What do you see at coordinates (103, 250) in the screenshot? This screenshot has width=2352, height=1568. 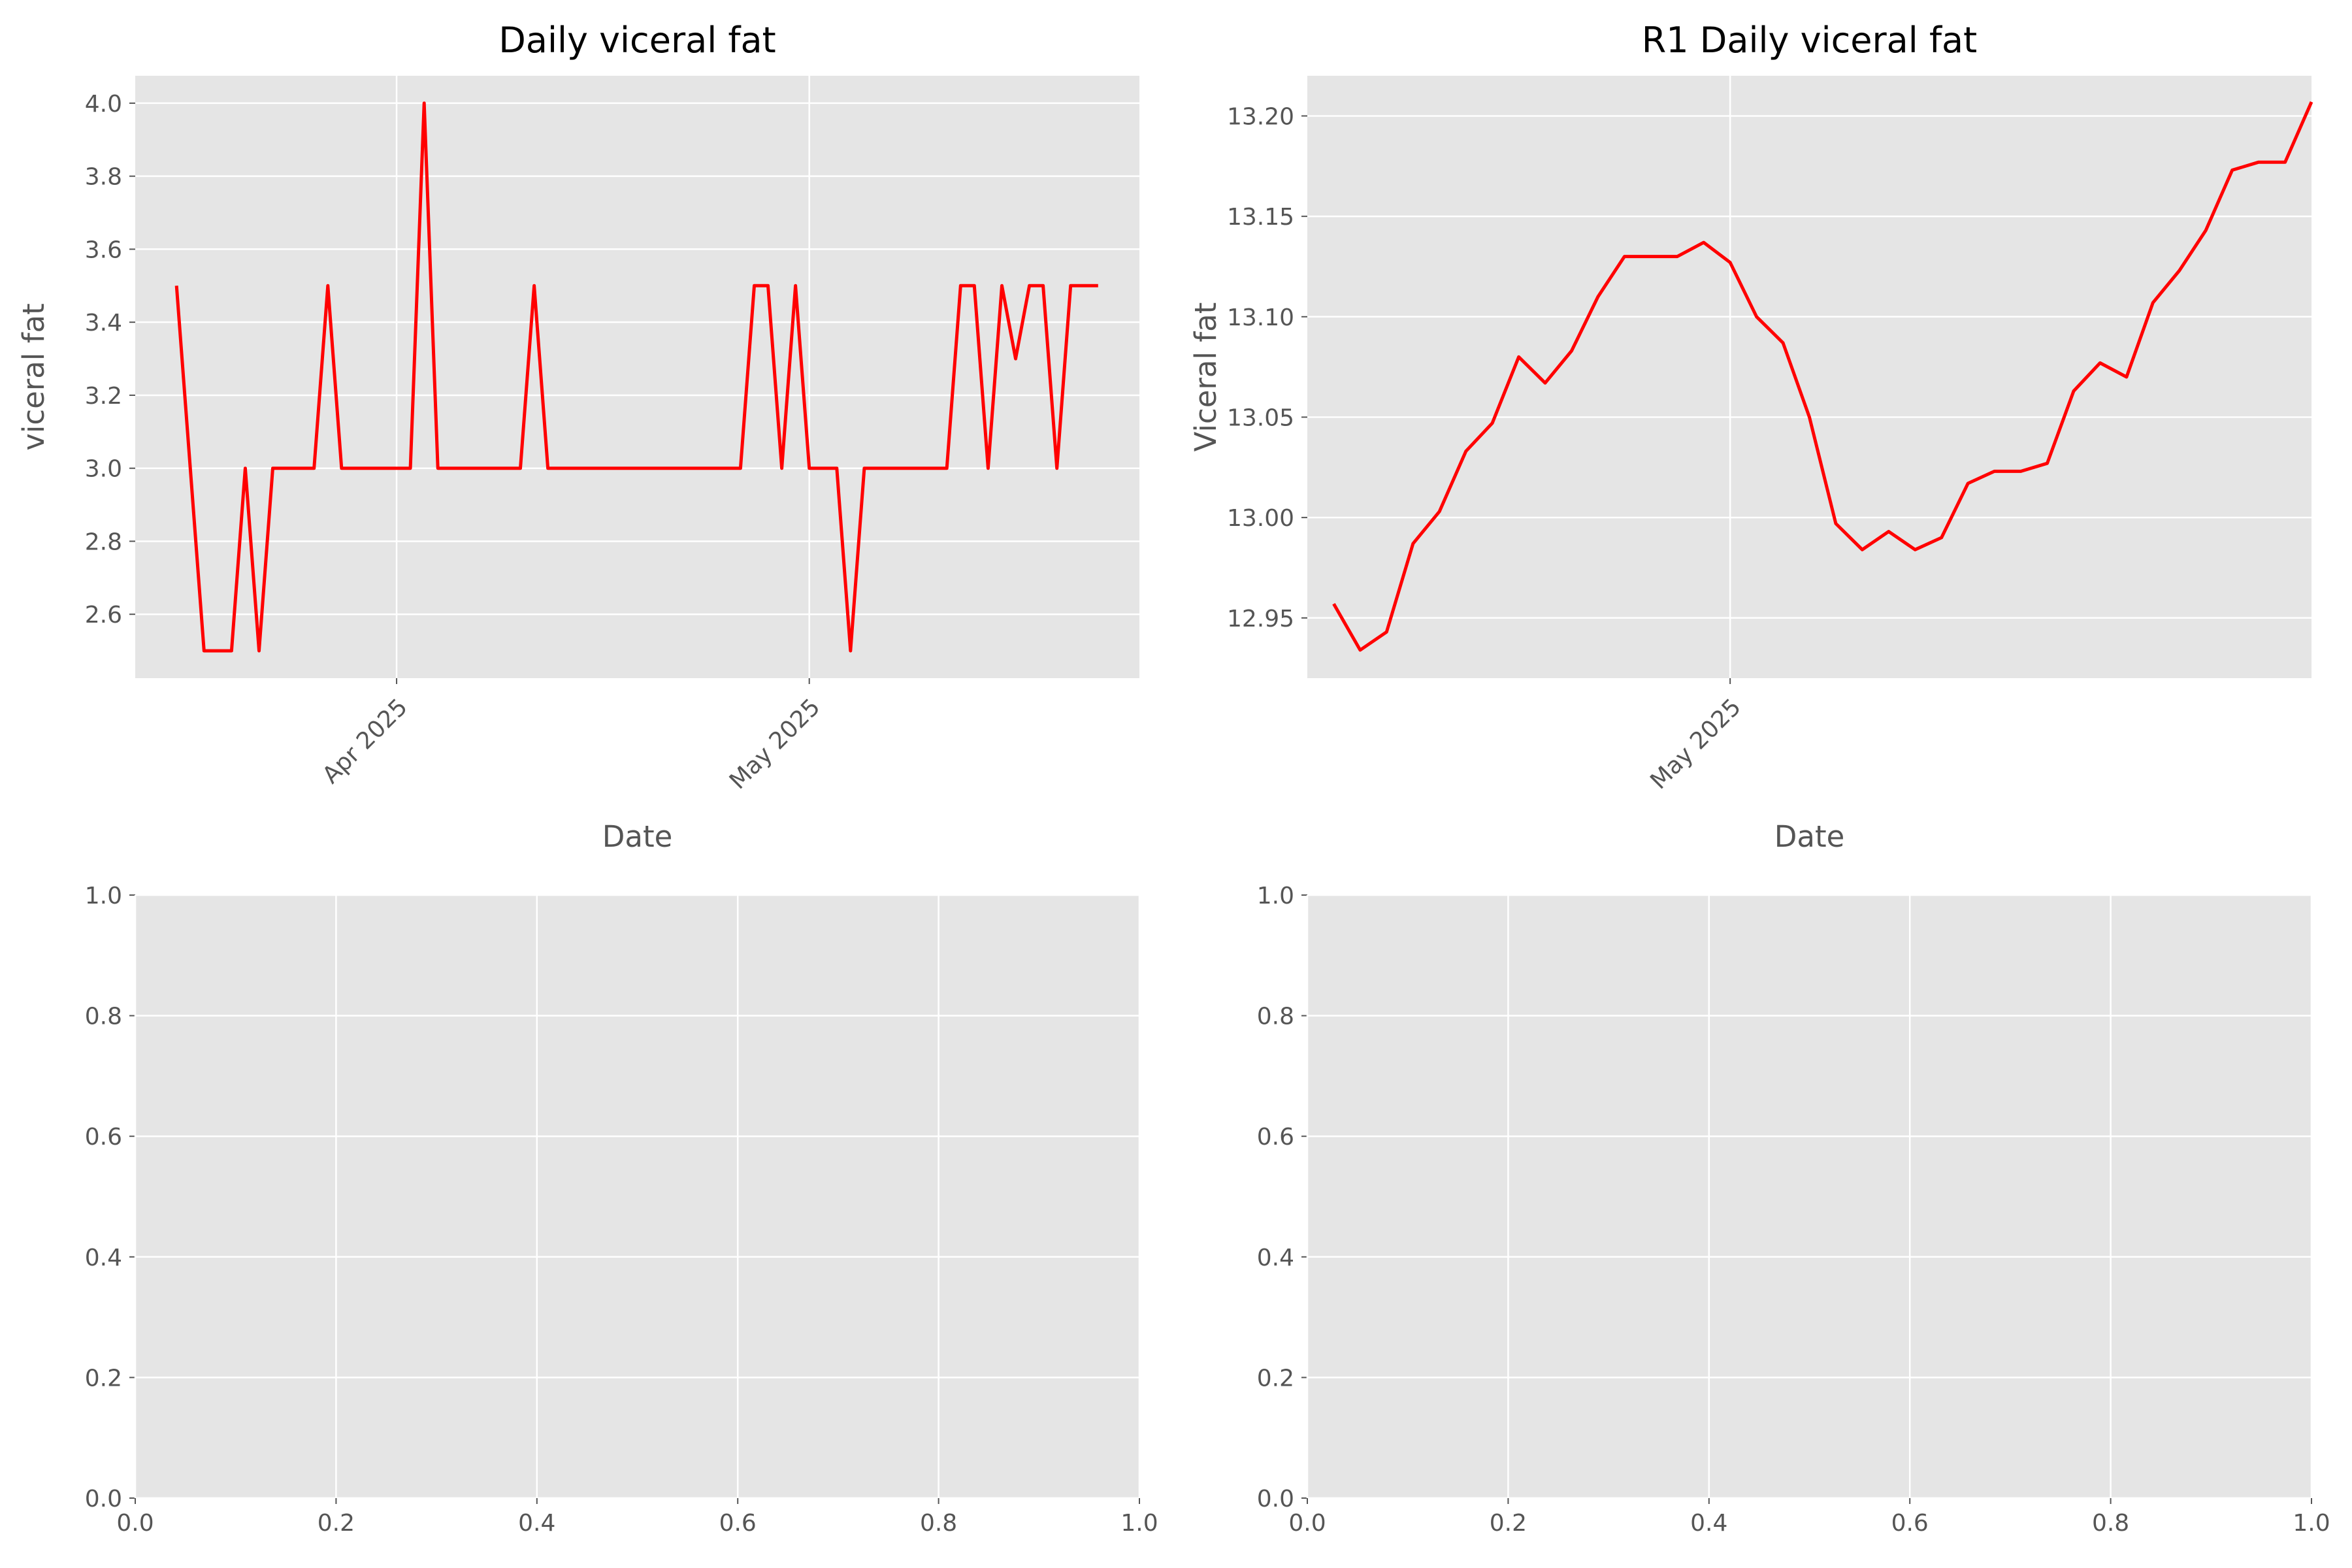 I see `y-tick-label: 3.6` at bounding box center [103, 250].